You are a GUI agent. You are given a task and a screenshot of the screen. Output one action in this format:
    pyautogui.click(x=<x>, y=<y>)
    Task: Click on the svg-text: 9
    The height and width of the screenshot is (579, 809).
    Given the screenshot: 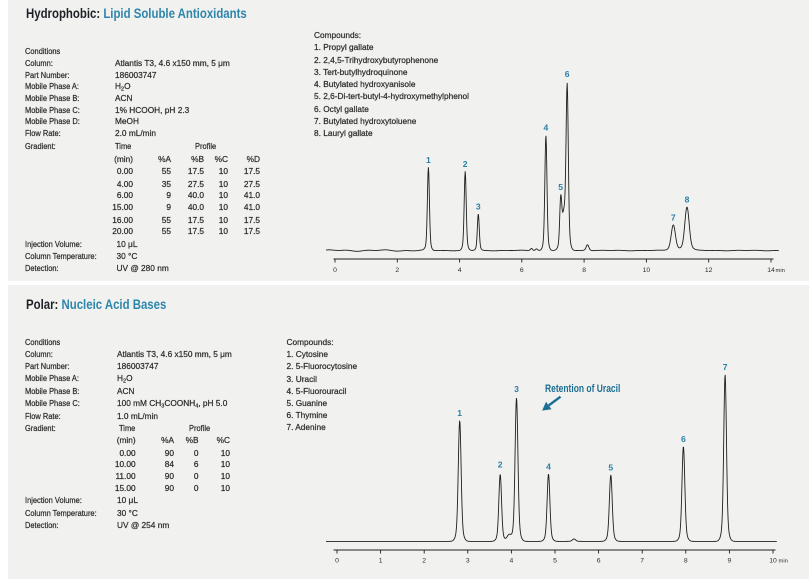 What is the action you would take?
    pyautogui.click(x=730, y=561)
    